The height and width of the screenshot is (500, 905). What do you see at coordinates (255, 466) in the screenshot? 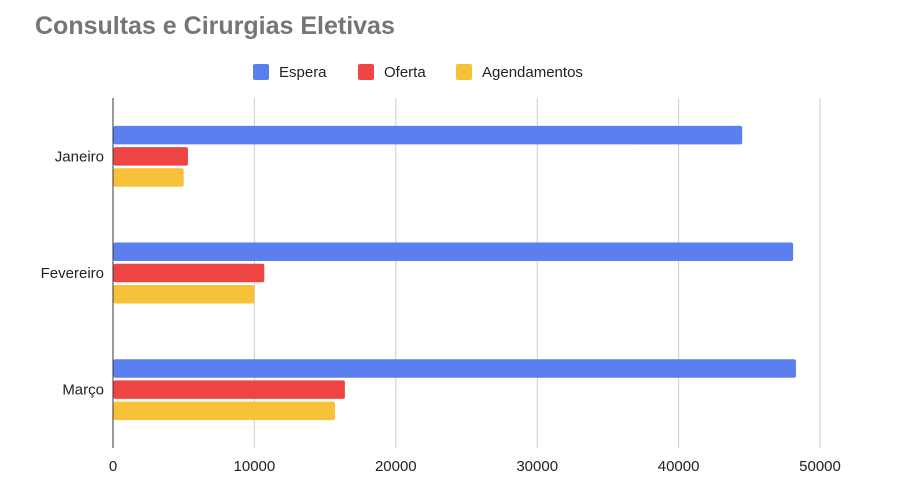
I see `x-tick-label: 10000` at bounding box center [255, 466].